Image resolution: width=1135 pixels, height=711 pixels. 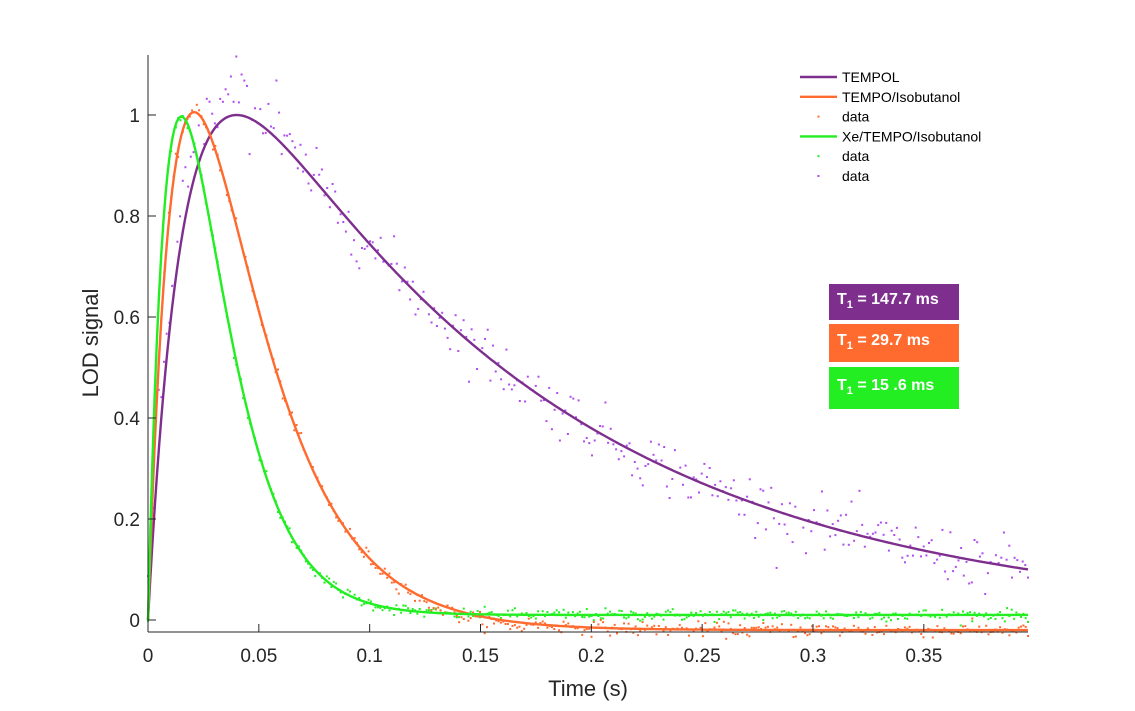 What do you see at coordinates (127, 419) in the screenshot?
I see `y-tick-label: 0.4` at bounding box center [127, 419].